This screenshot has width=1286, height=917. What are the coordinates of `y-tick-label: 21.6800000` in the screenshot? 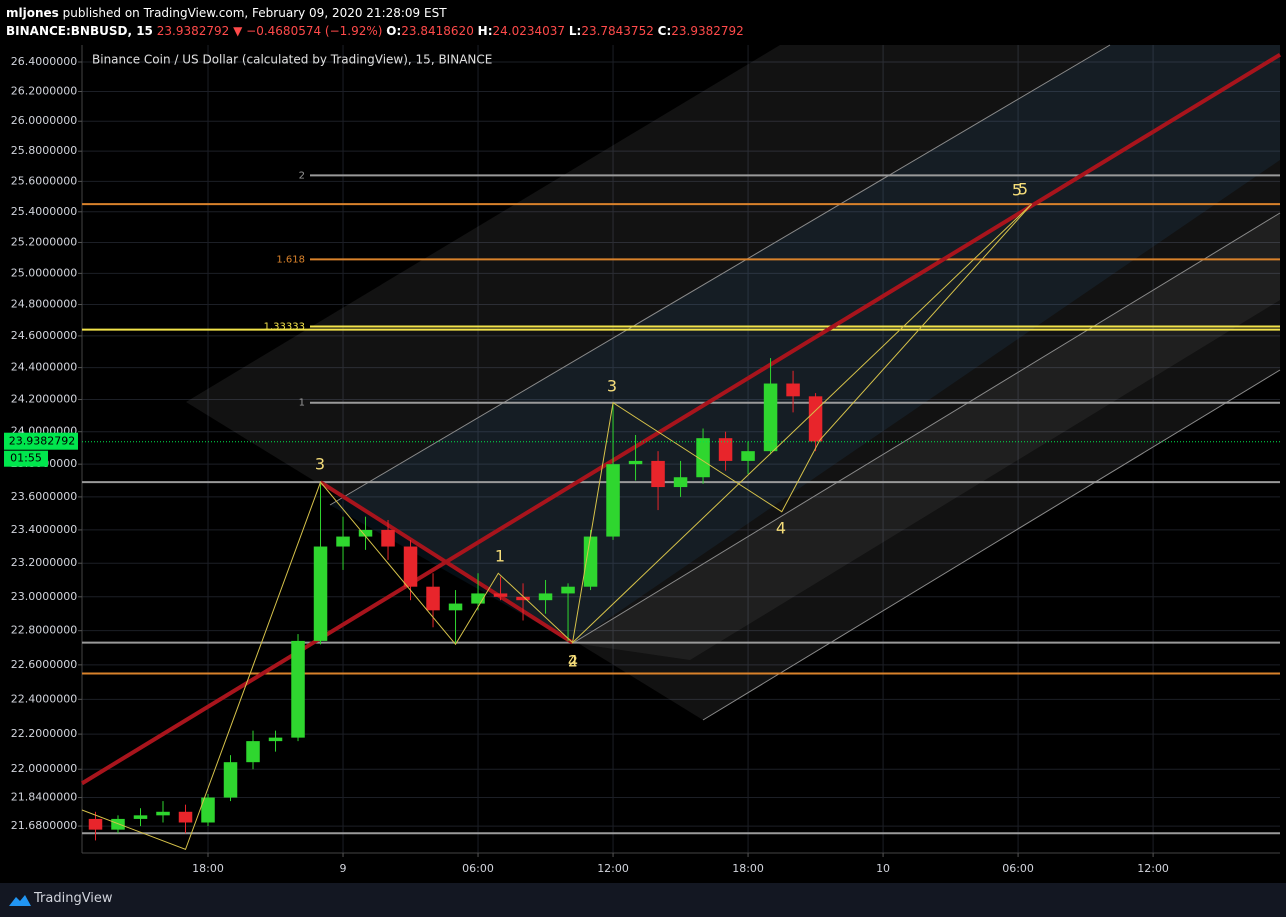 It's located at (44, 825).